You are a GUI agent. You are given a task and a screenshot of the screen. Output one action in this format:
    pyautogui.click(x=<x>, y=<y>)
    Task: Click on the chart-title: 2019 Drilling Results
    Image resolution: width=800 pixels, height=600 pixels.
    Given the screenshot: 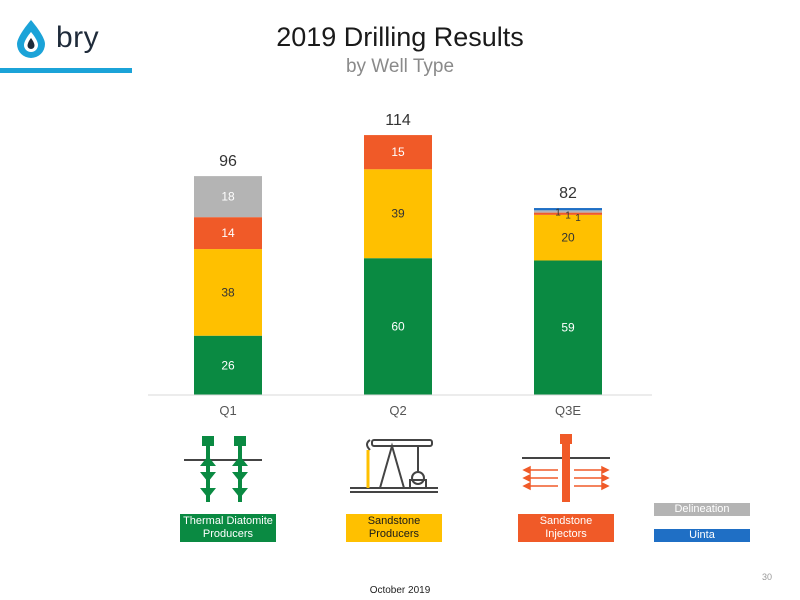 What is the action you would take?
    pyautogui.click(x=400, y=37)
    